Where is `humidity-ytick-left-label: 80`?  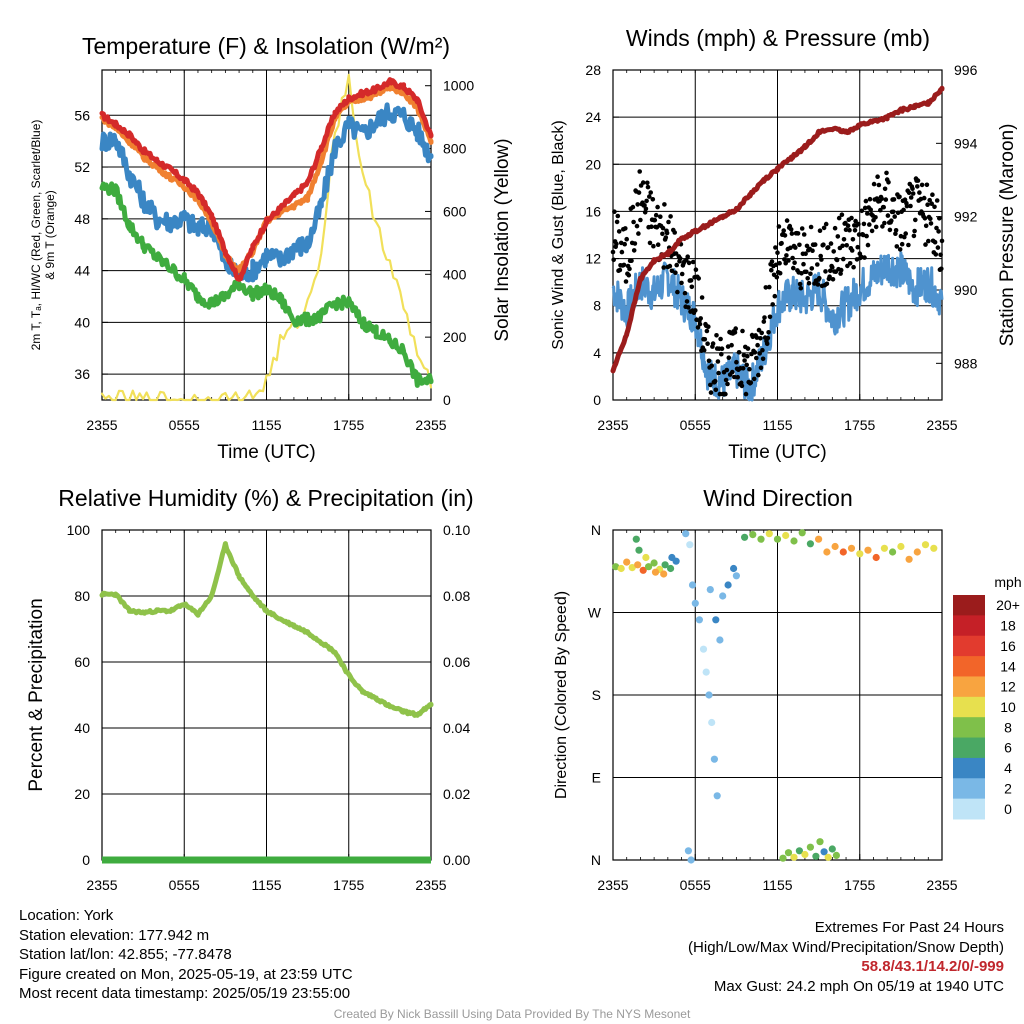 humidity-ytick-left-label: 80 is located at coordinates (82, 596).